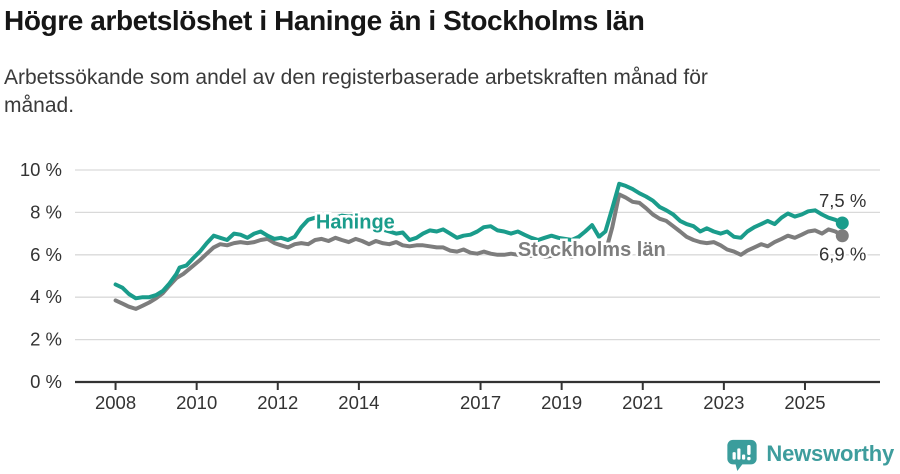 This screenshot has width=900, height=474. I want to click on series-label-haninge: Haninge, so click(355, 222).